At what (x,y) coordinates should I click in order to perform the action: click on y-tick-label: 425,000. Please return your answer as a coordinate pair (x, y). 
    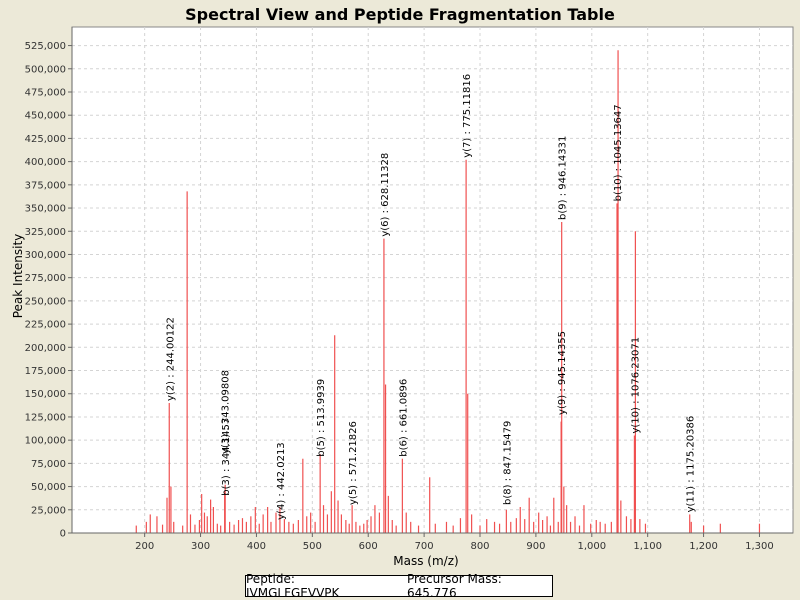
    Looking at the image, I should click on (45, 139).